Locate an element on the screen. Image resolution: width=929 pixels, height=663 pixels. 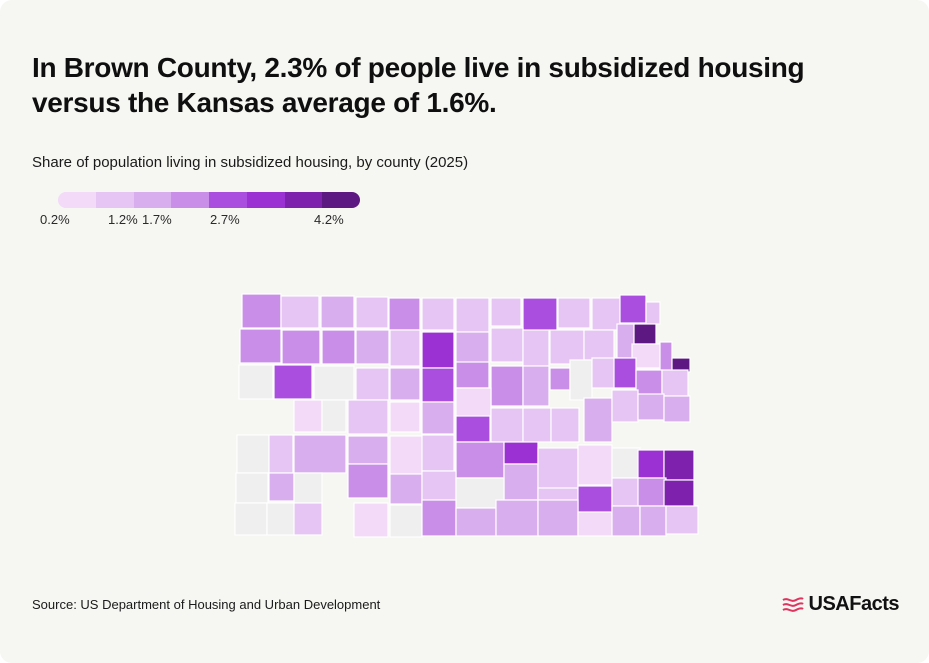
legend-label: 1.7% is located at coordinates (157, 219).